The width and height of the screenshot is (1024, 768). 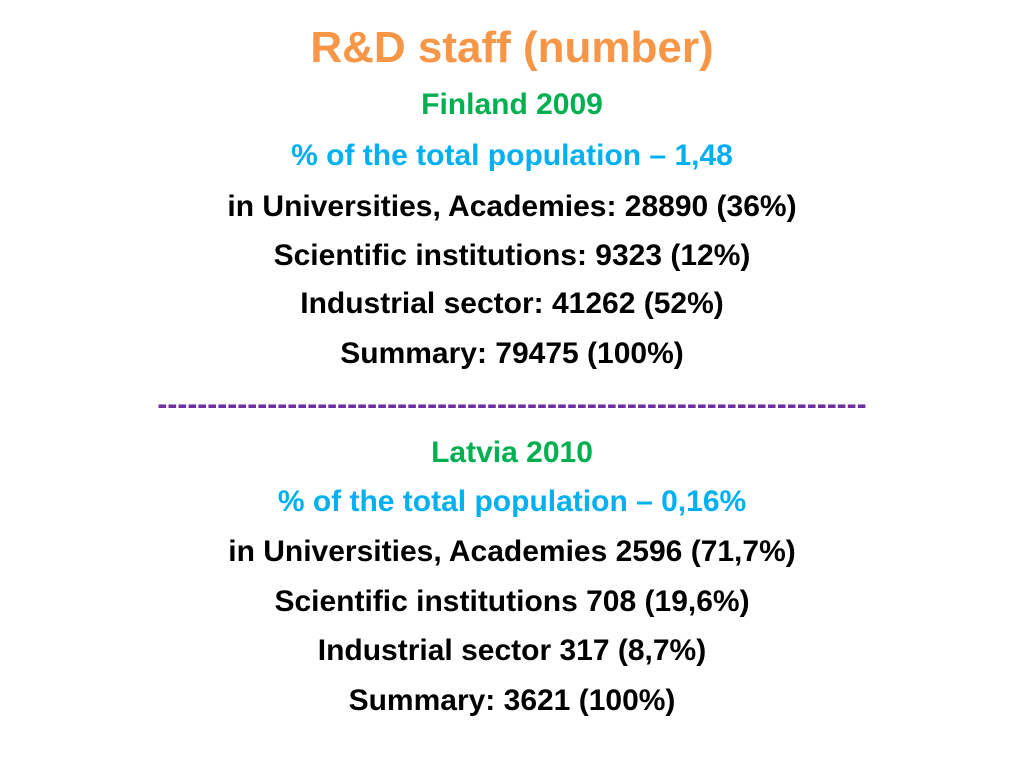 I want to click on latvia-industrial: Industrial sector 317 (8,7%), so click(x=512, y=650).